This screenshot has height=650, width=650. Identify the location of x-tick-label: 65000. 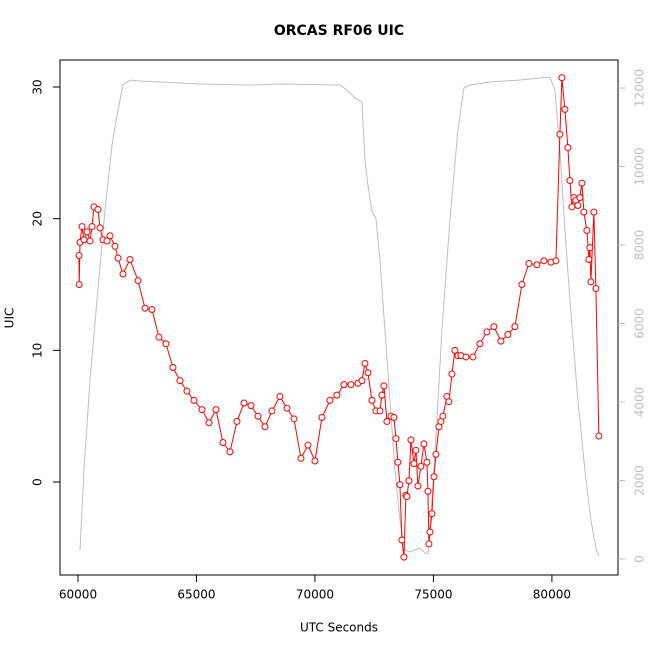
(196, 595).